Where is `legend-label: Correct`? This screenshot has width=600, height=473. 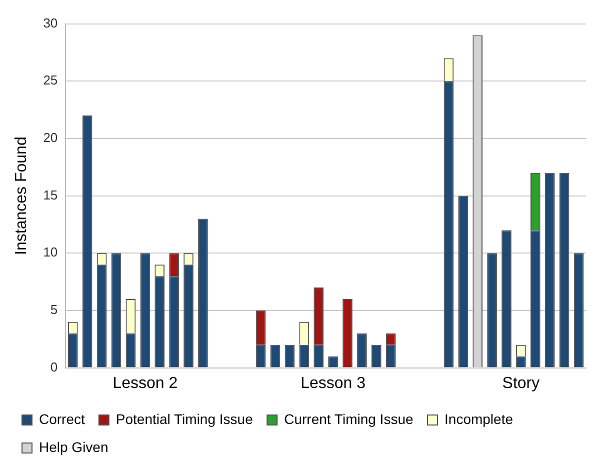
legend-label: Correct is located at coordinates (62, 418).